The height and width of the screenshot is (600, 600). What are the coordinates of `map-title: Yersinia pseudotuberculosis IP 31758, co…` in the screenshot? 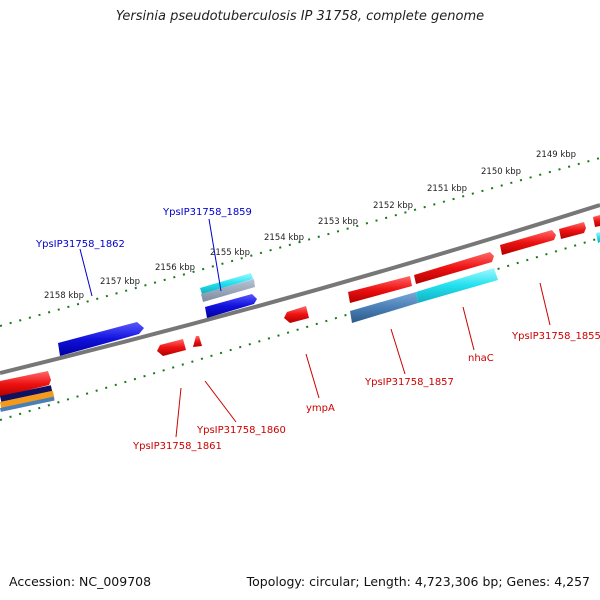 It's located at (300, 16).